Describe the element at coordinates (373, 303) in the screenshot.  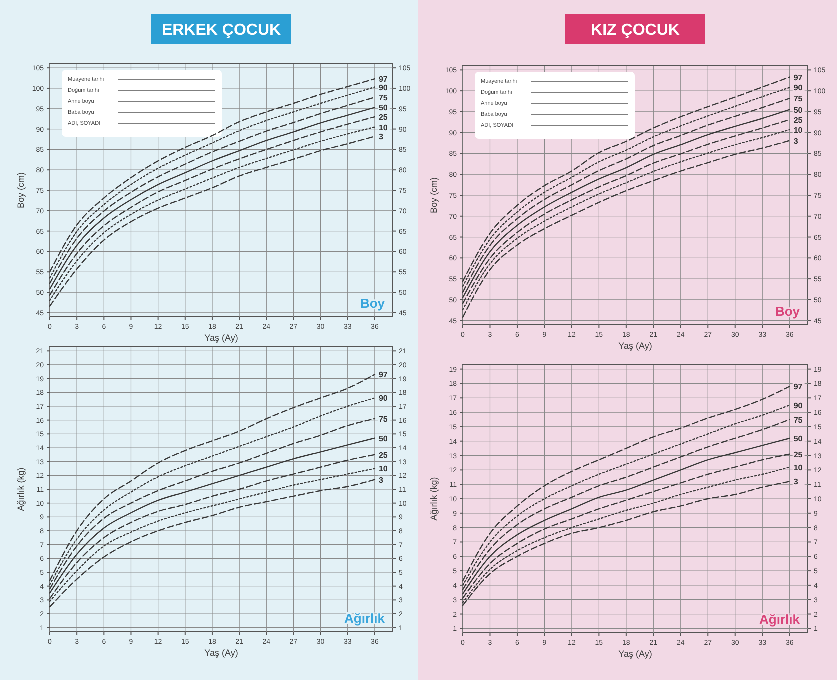
I see `text: Boy` at that location.